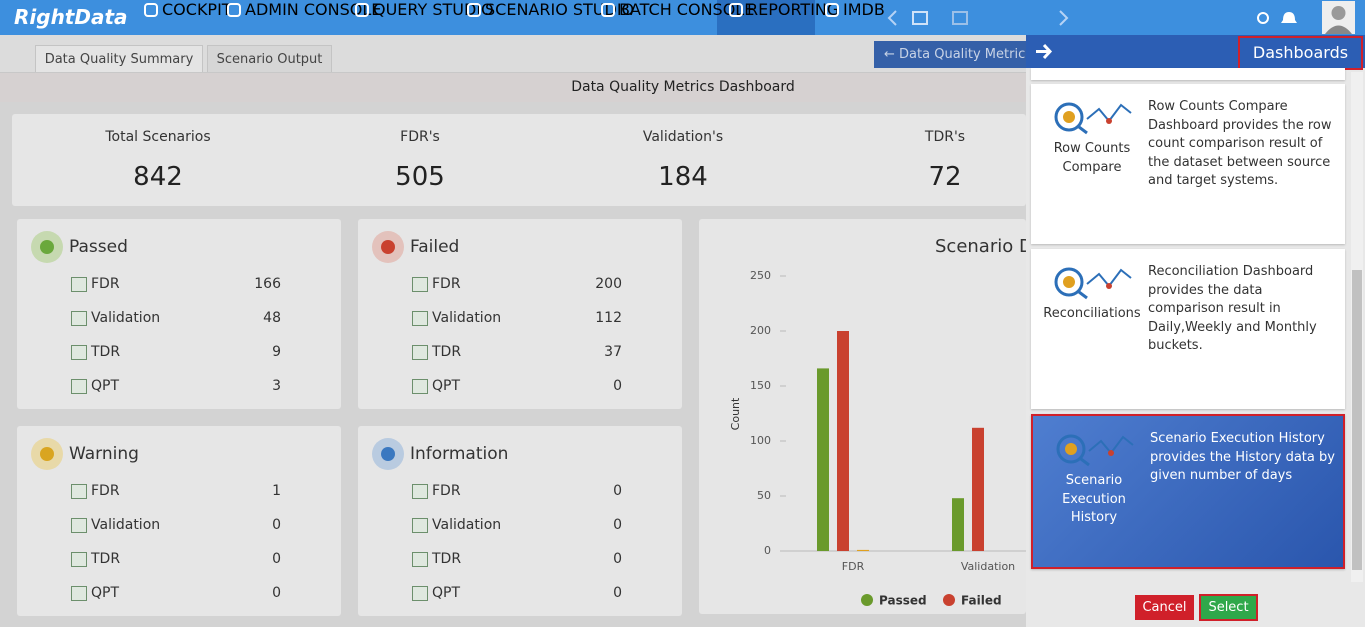 Image resolution: width=1365 pixels, height=627 pixels. I want to click on card-title: Warning, so click(104, 454).